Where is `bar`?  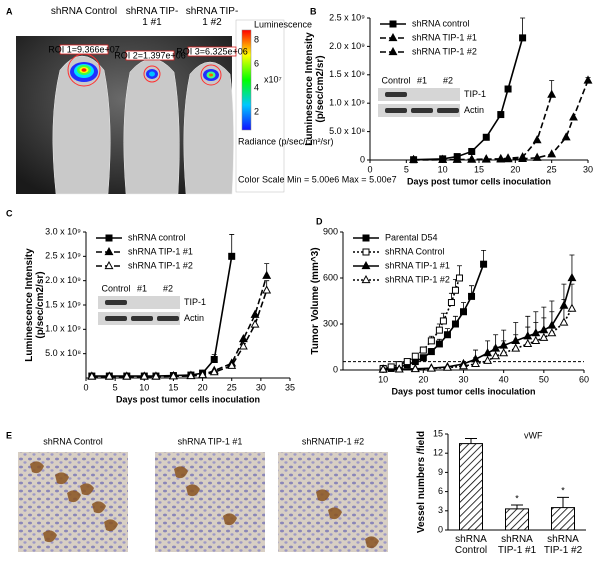 bar is located at coordinates (563, 519).